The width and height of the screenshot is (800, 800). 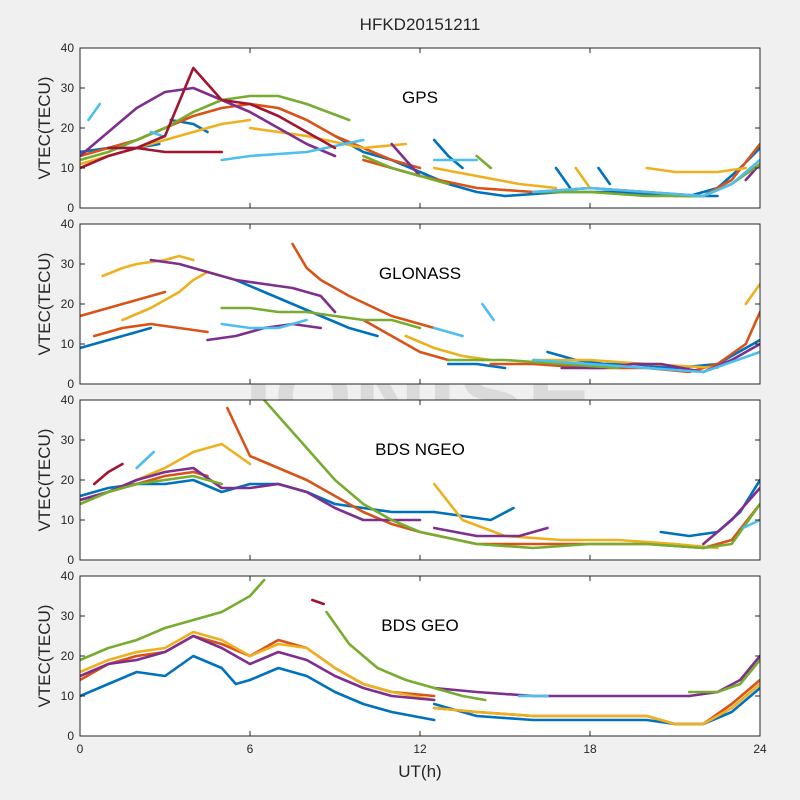 I want to click on series-group, so click(x=420, y=308).